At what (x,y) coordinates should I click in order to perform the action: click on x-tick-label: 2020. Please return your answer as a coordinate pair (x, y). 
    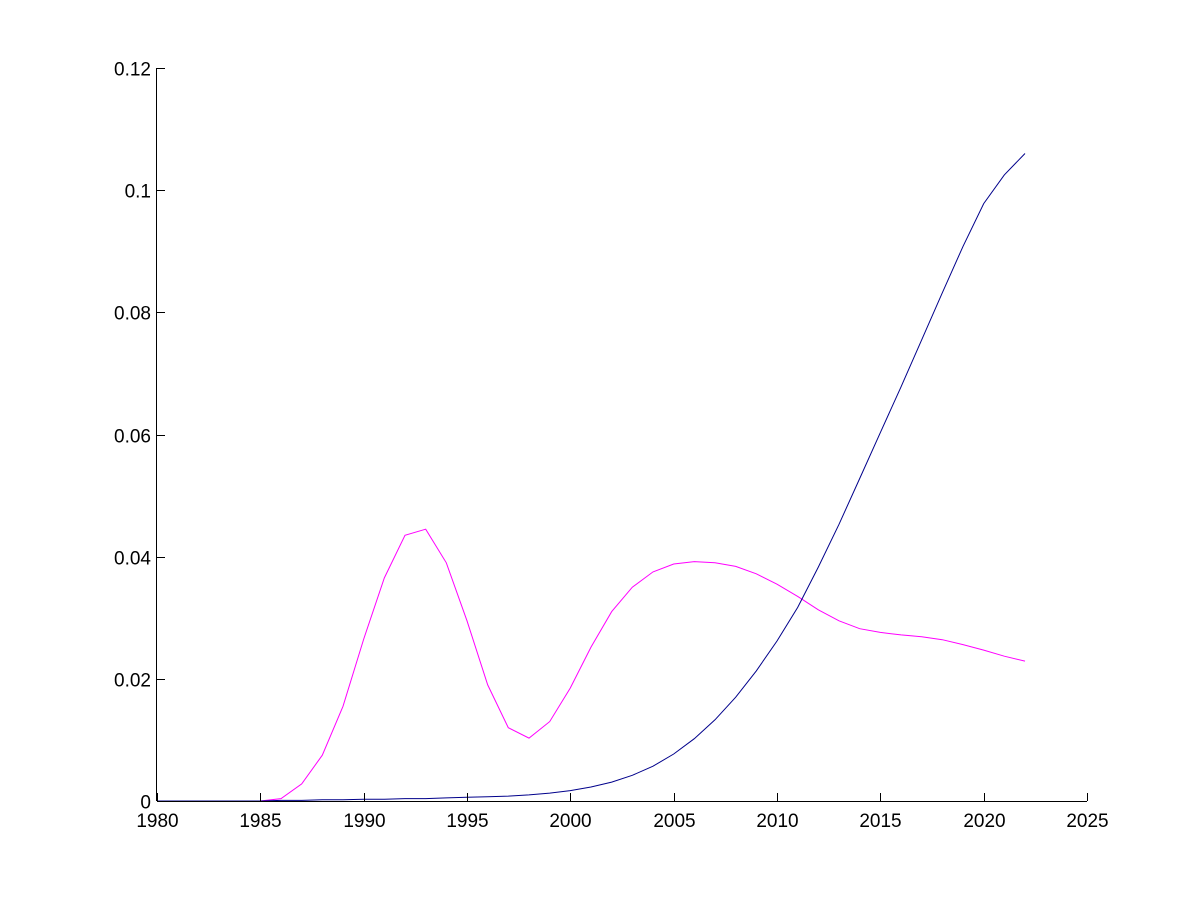
    Looking at the image, I should click on (984, 821).